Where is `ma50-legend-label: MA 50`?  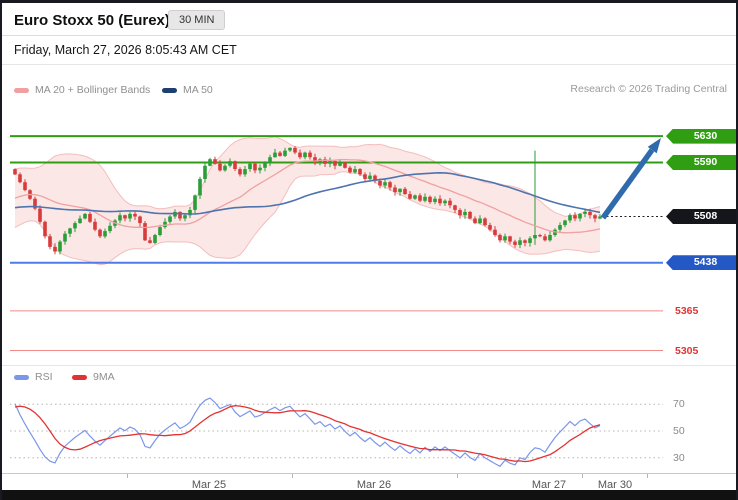
ma50-legend-label: MA 50 is located at coordinates (198, 90).